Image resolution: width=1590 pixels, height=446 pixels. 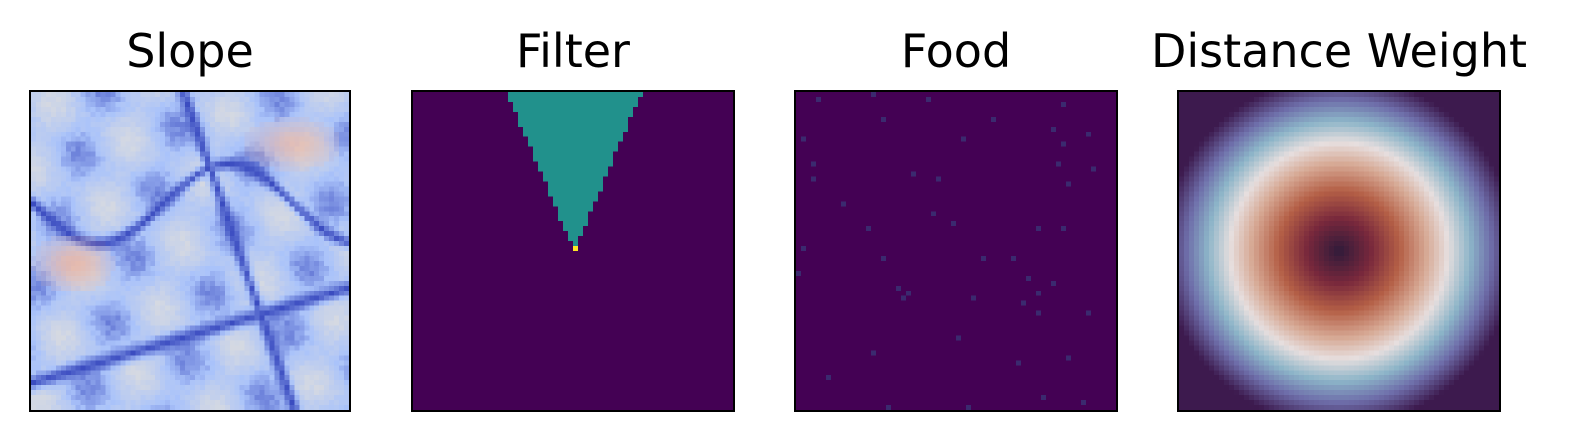 What do you see at coordinates (573, 251) in the screenshot?
I see `filter-heatmap` at bounding box center [573, 251].